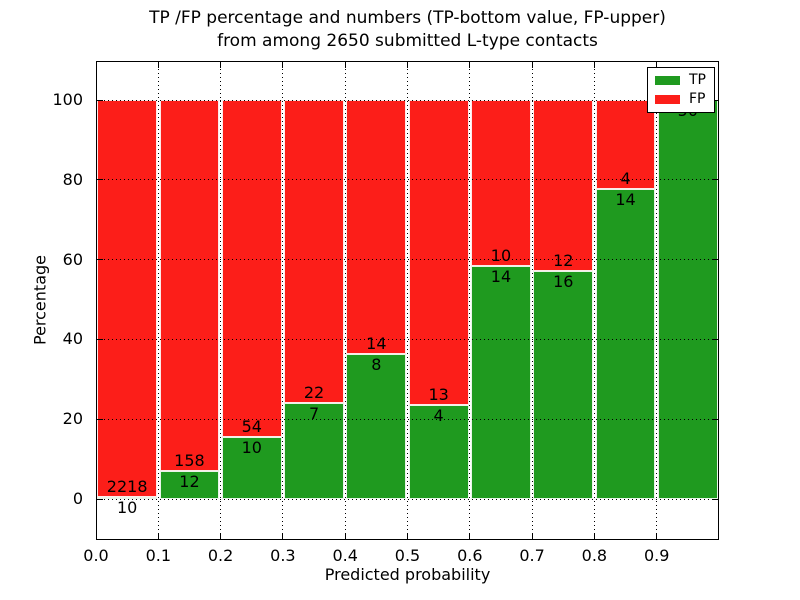 This screenshot has width=800, height=600. What do you see at coordinates (438, 416) in the screenshot?
I see `tp-count-label: 4` at bounding box center [438, 416].